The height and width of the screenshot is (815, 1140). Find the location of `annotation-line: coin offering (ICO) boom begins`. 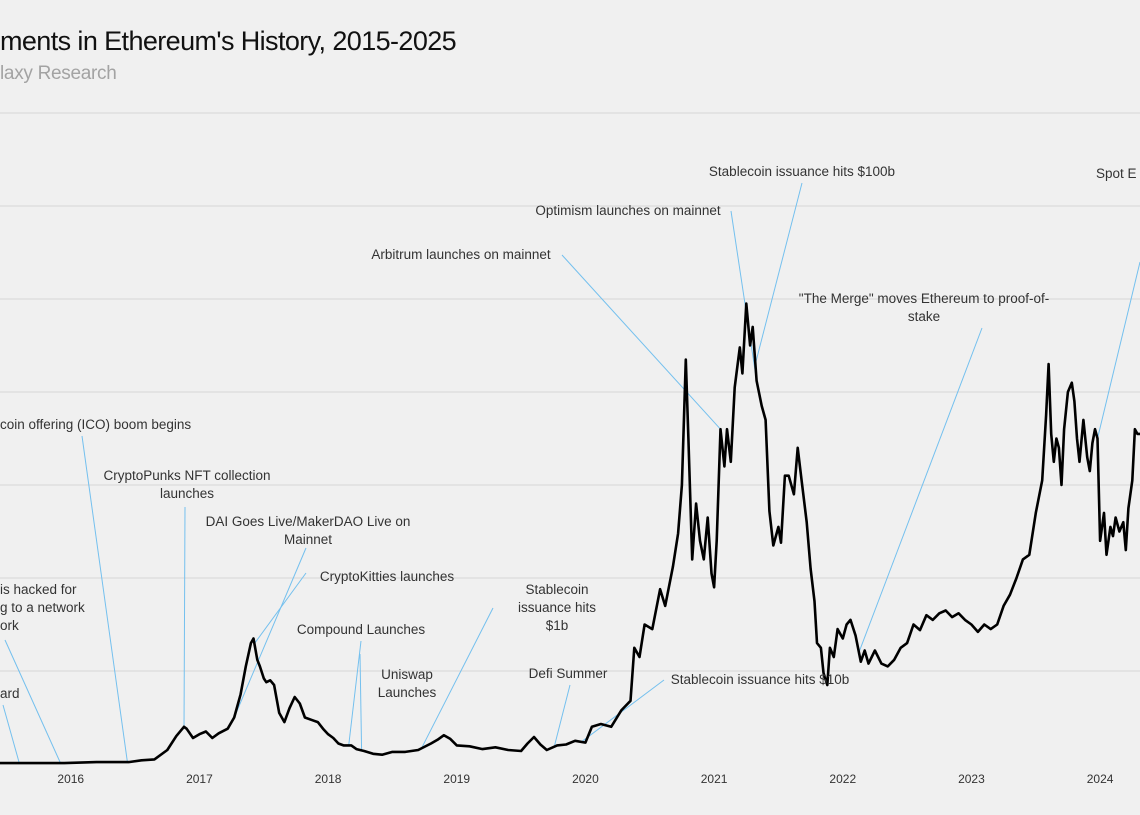

annotation-line: coin offering (ICO) boom begins is located at coordinates (95, 424).